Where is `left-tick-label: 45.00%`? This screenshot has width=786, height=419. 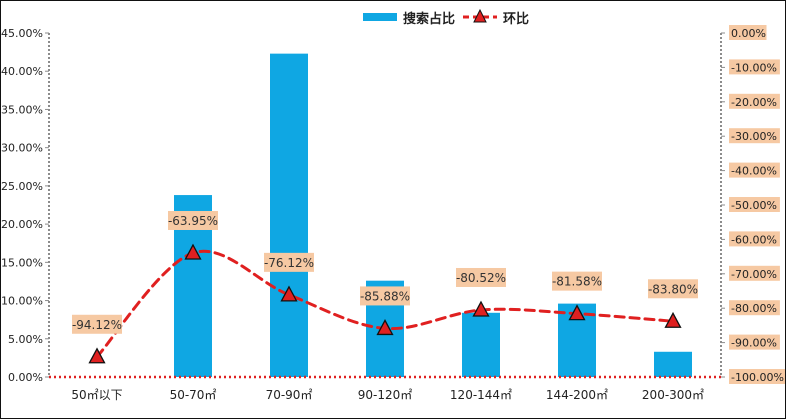
left-tick-label: 45.00% is located at coordinates (22, 33).